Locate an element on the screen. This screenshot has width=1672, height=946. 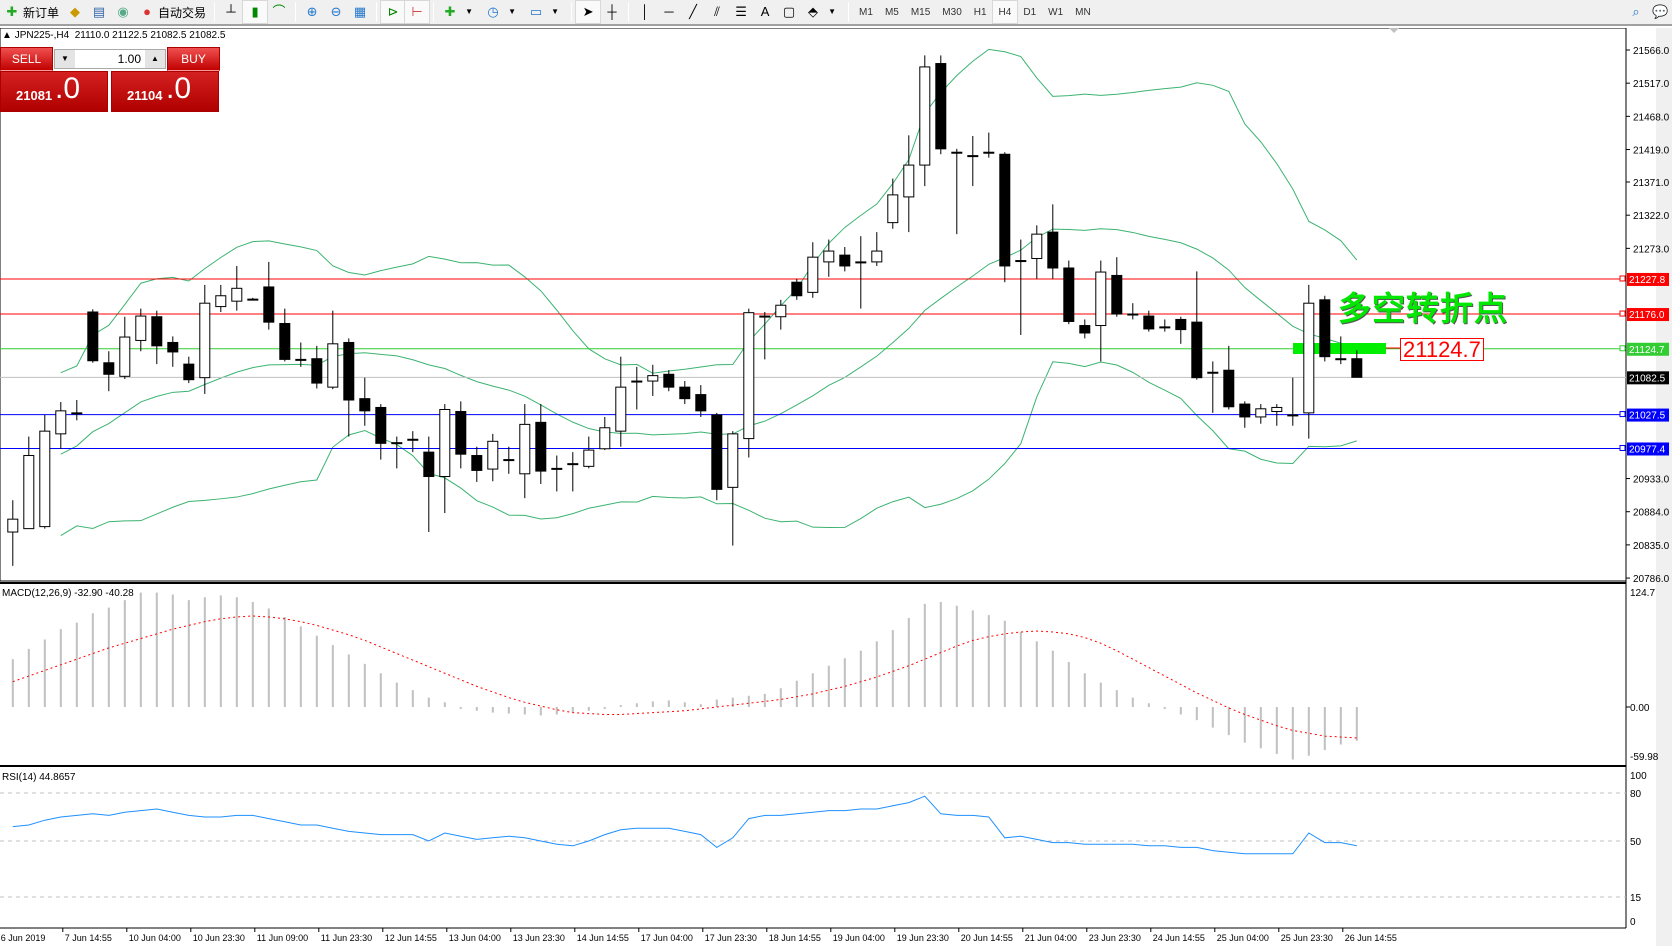
lot-size-input: 1.00 is located at coordinates (129, 59).